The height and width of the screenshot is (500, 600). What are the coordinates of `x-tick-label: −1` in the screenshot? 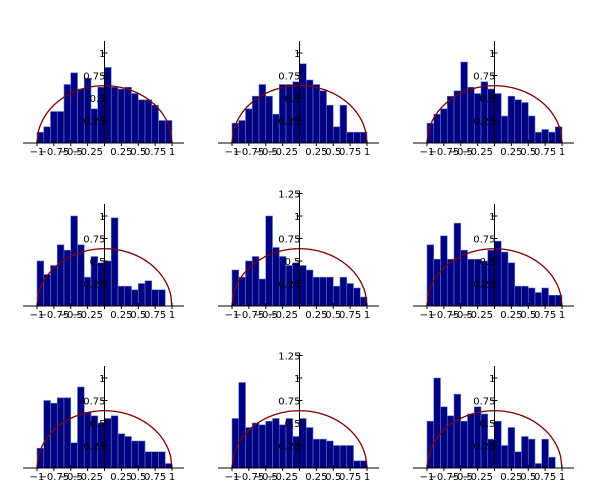 It's located at (427, 152).